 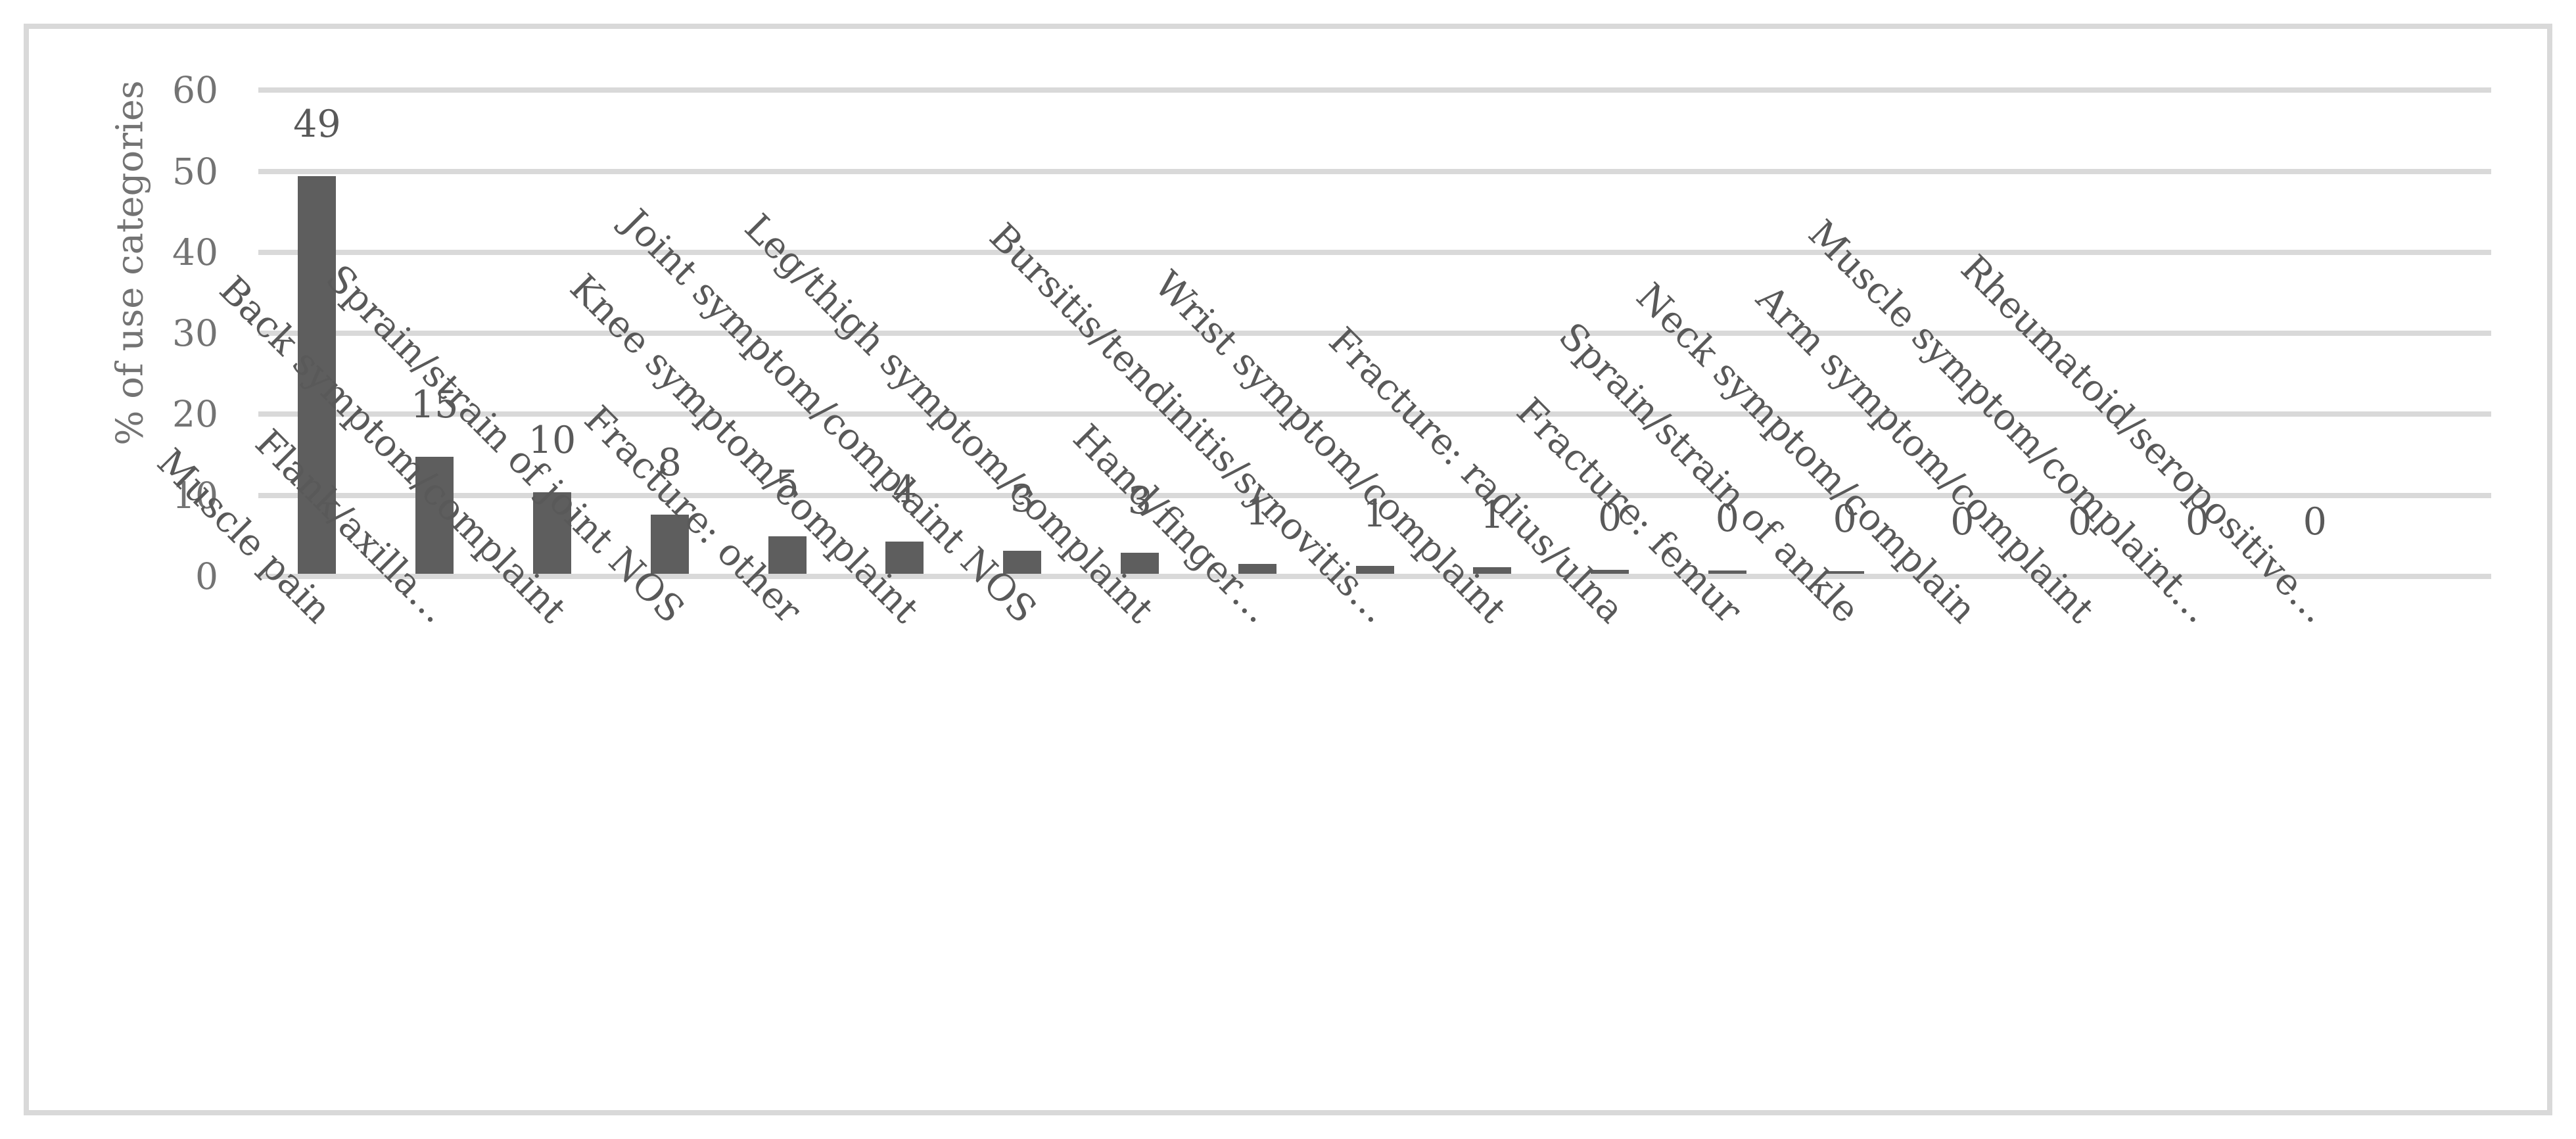 What do you see at coordinates (195, 415) in the screenshot?
I see `y-tick-label-20: 20` at bounding box center [195, 415].